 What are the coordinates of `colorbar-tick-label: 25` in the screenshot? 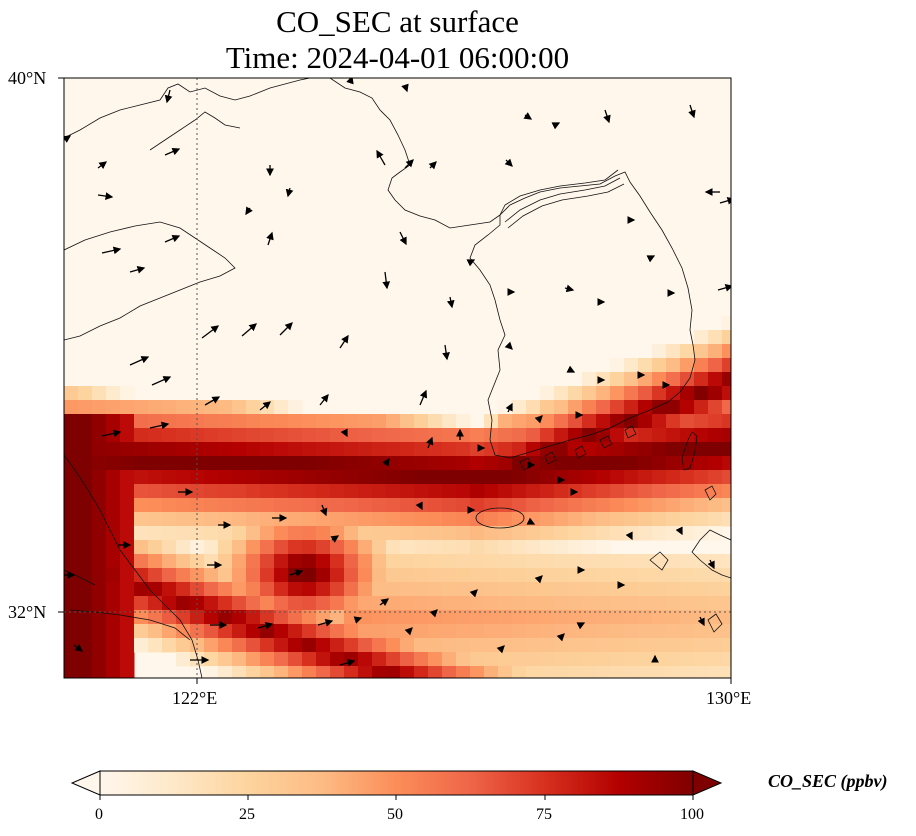 It's located at (247, 814).